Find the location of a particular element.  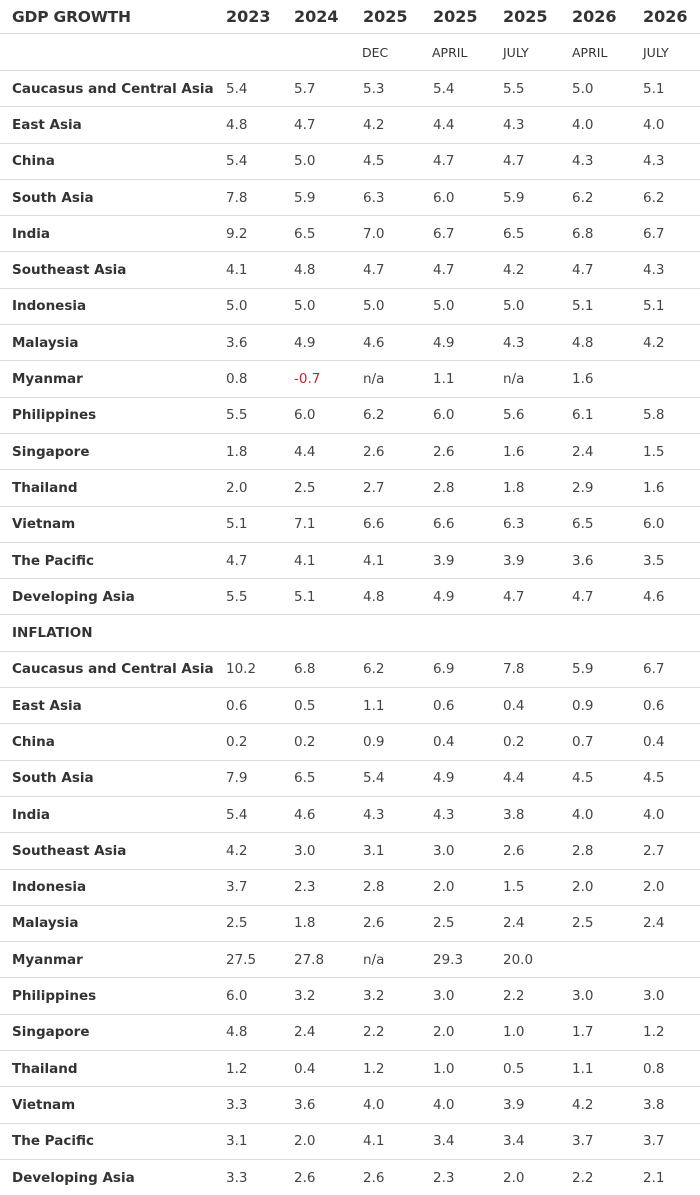

table-cell: 3.7 is located at coordinates (583, 1141).